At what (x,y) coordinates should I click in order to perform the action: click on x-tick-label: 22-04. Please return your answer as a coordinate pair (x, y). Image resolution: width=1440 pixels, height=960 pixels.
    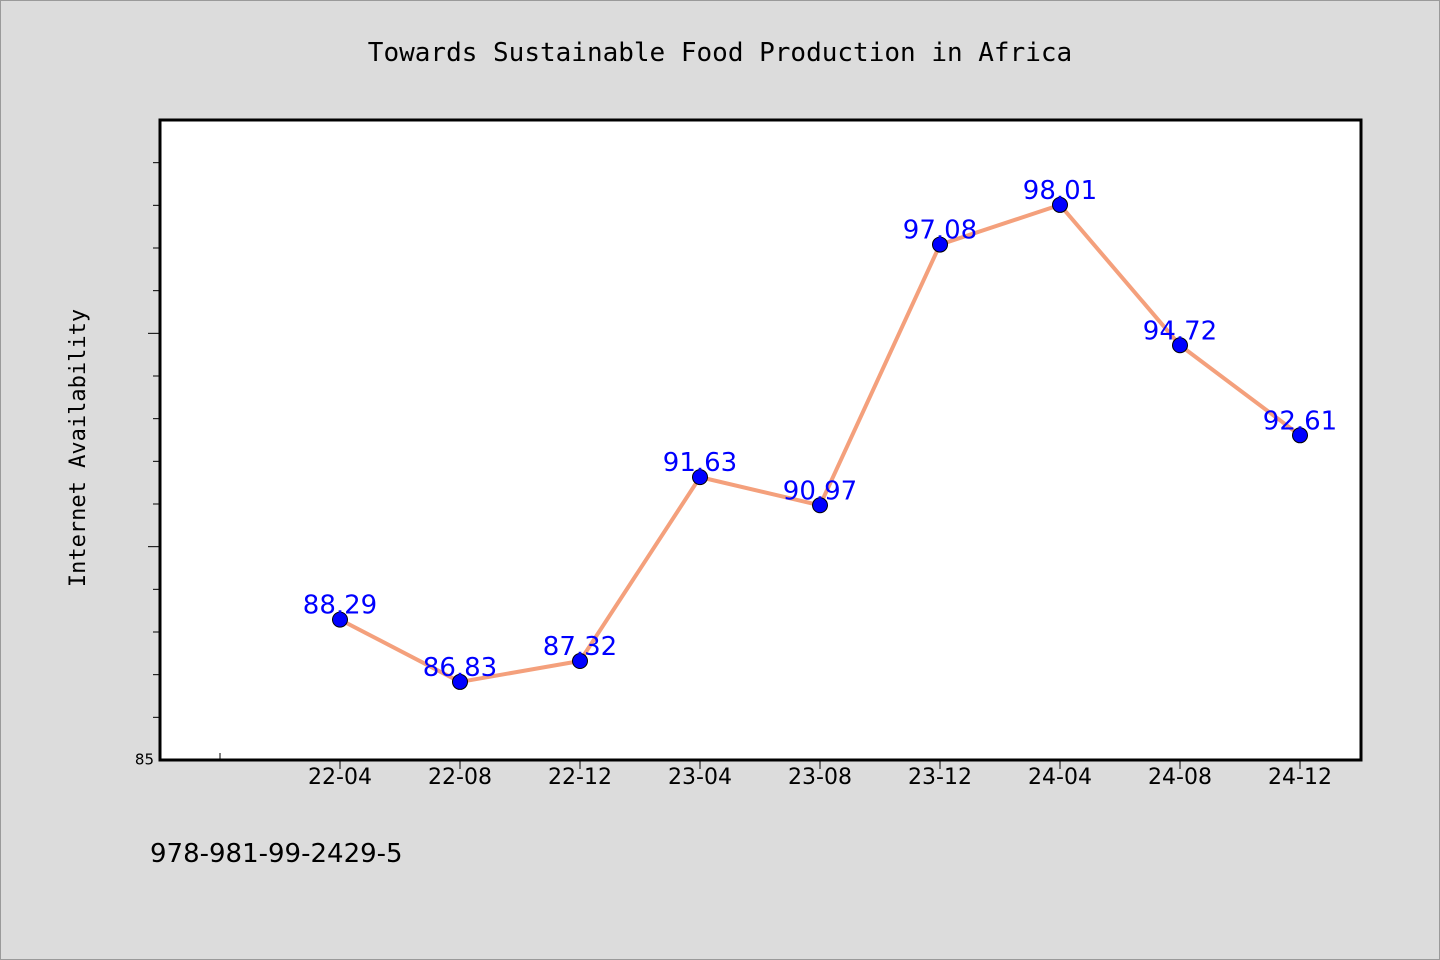
    Looking at the image, I should click on (340, 777).